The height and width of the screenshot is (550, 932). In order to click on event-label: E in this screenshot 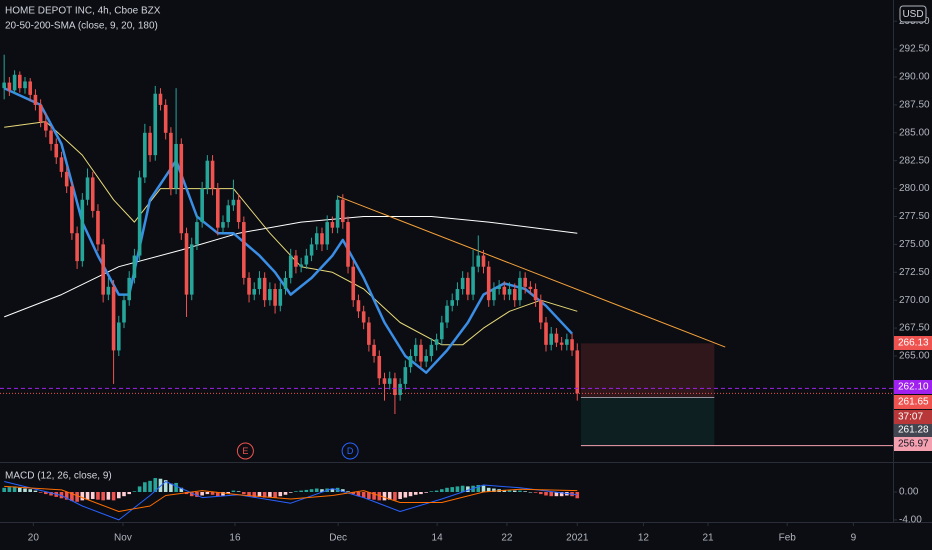, I will do `click(245, 451)`.